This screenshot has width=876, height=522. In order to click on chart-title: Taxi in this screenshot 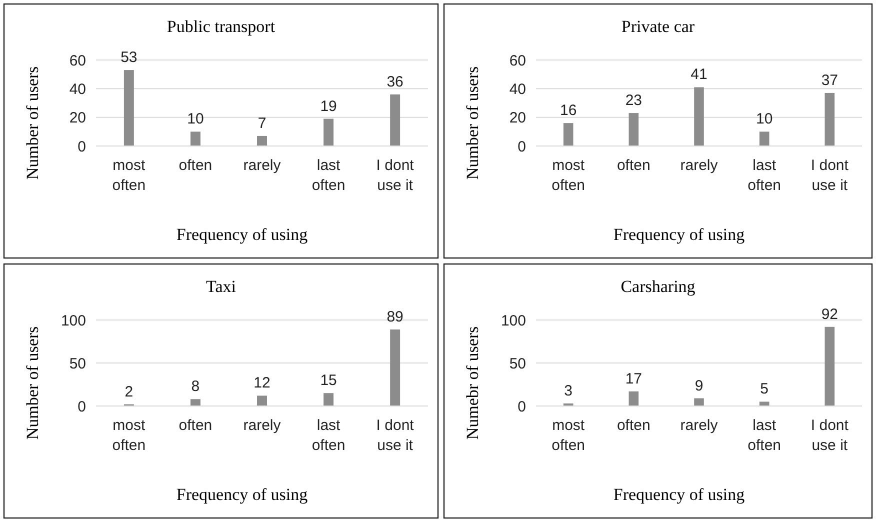, I will do `click(221, 286)`.